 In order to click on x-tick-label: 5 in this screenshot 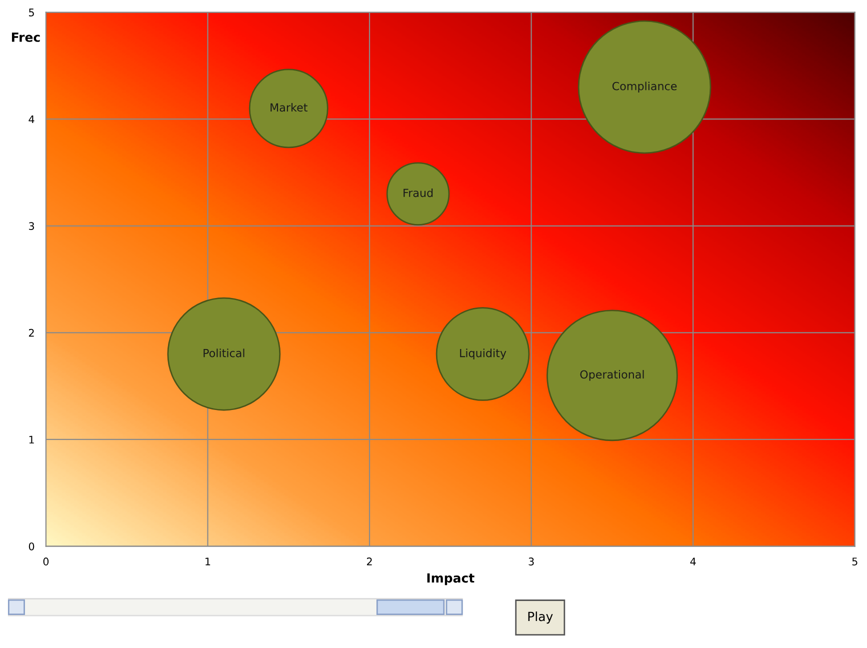, I will do `click(855, 562)`.